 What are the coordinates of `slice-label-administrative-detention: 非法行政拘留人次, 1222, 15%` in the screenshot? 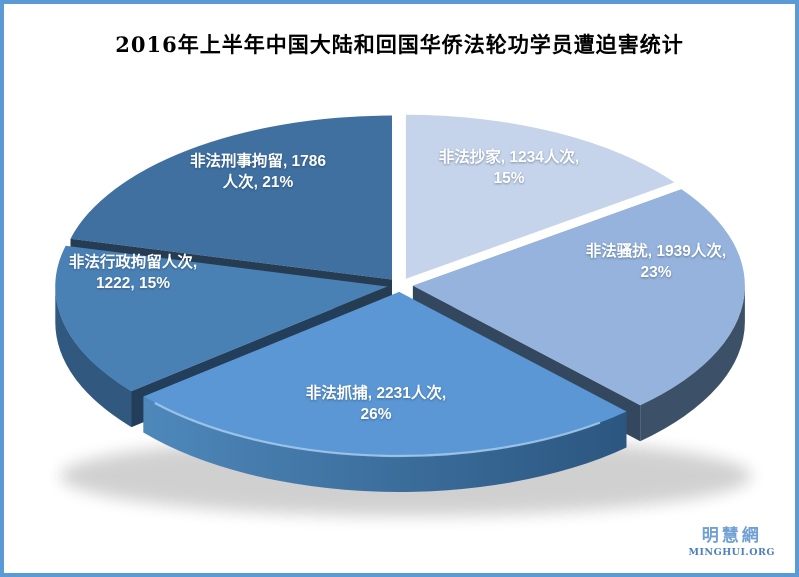 It's located at (133, 273).